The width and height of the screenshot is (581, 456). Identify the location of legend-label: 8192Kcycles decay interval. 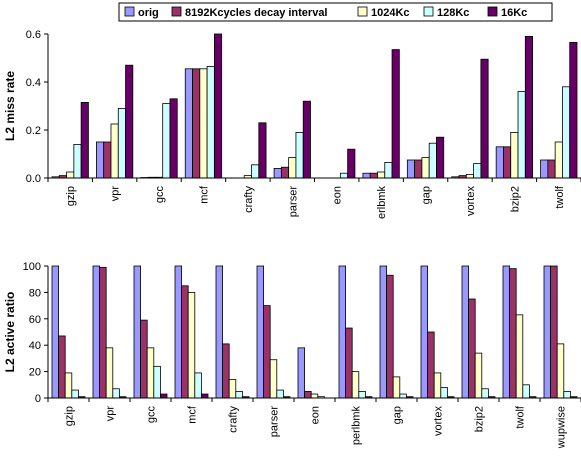
(256, 13).